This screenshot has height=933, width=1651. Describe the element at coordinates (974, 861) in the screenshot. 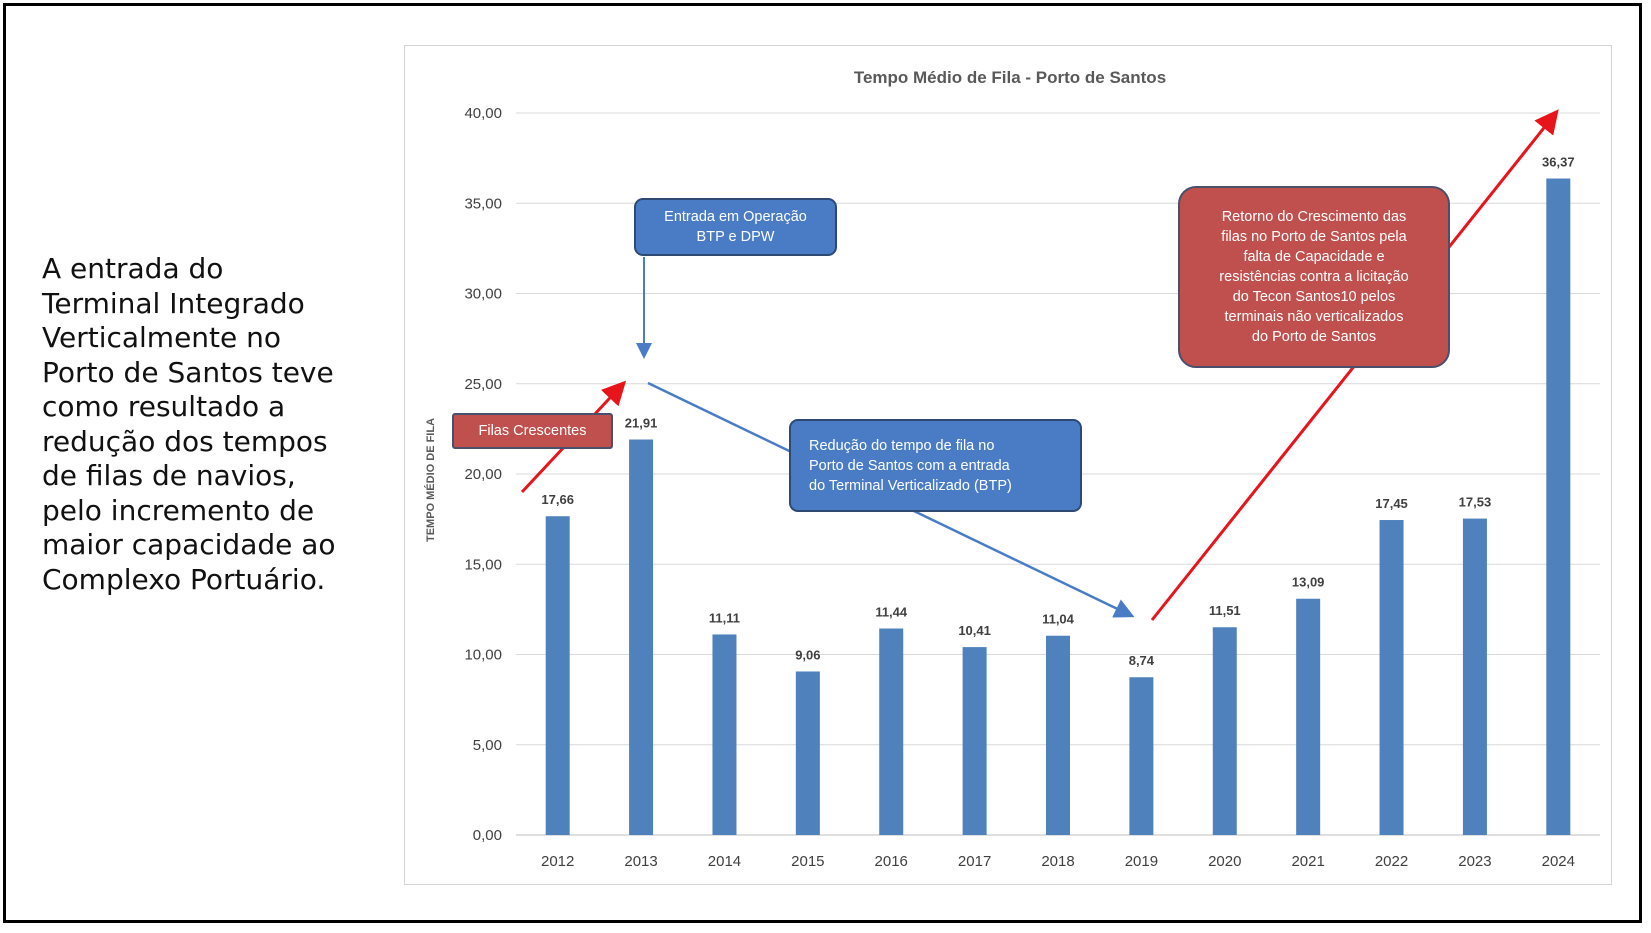

I see `x-tick-label: 2017` at that location.